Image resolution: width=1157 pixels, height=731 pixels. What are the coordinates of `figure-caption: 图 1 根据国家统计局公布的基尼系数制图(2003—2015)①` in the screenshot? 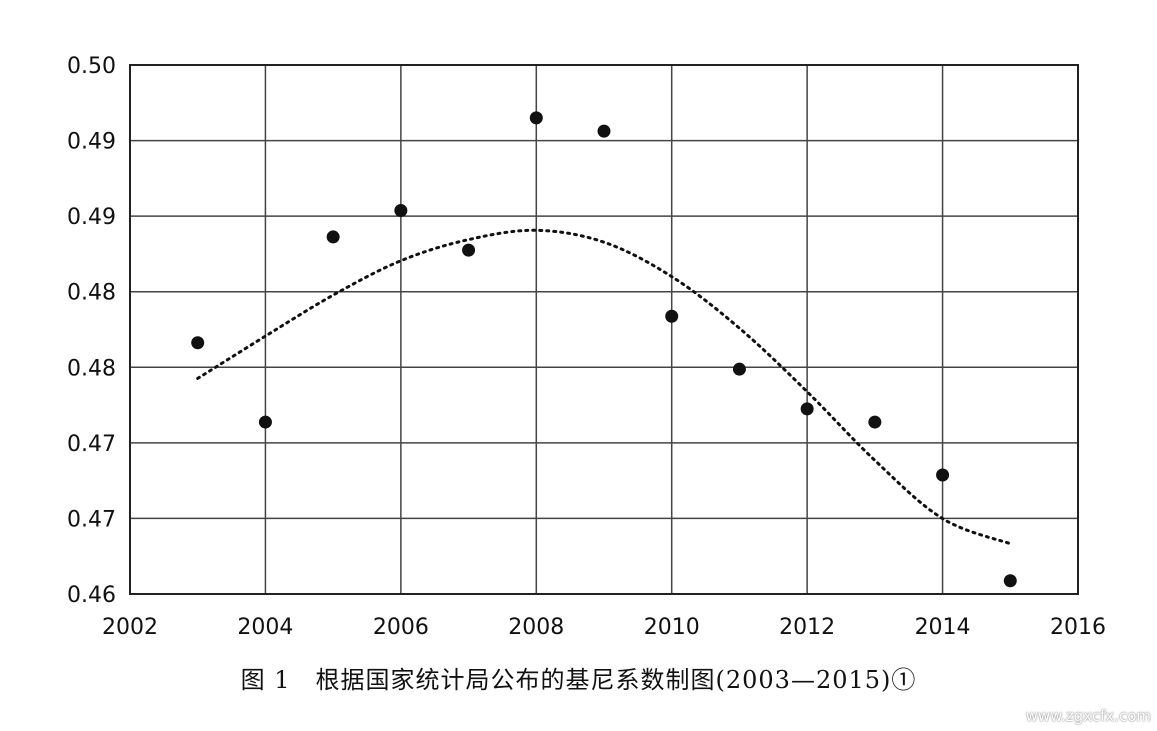 It's located at (578, 680).